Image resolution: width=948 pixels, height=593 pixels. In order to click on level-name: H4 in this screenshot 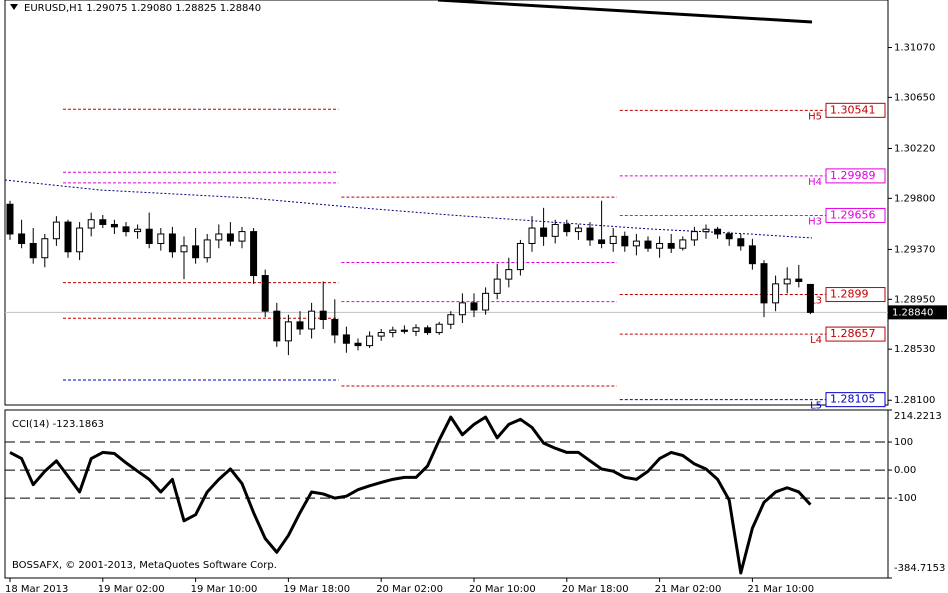, I will do `click(815, 182)`.